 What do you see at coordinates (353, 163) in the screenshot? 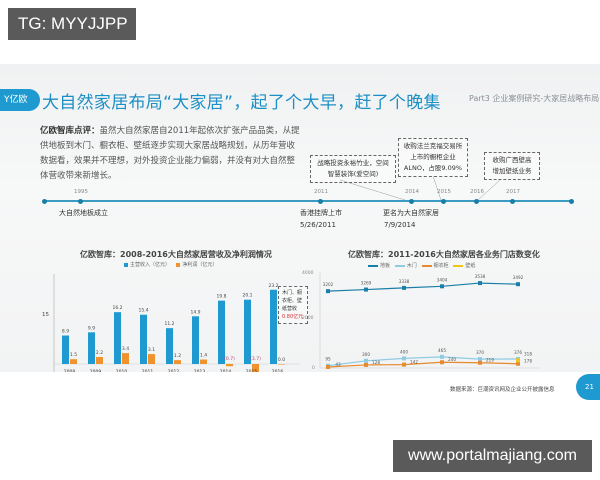
I see `callout-line: 战略投资永裕竹业，空间` at bounding box center [353, 163].